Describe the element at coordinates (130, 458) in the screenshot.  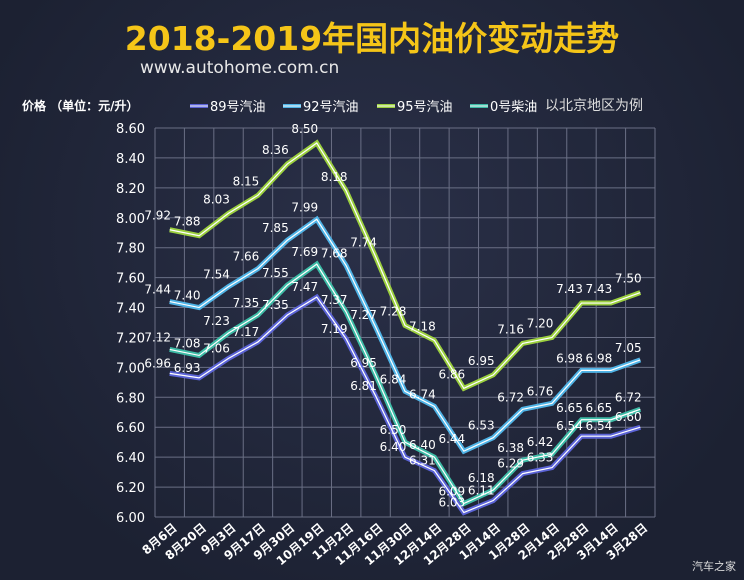
I see `y-tick-label: 6.40` at that location.